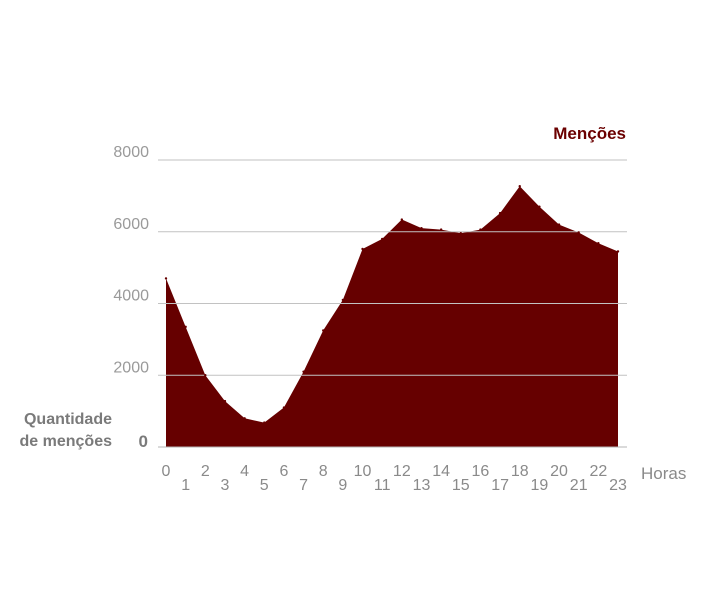 Image resolution: width=709 pixels, height=595 pixels. Describe the element at coordinates (382, 485) in the screenshot. I see `x-tick-label: 11` at that location.